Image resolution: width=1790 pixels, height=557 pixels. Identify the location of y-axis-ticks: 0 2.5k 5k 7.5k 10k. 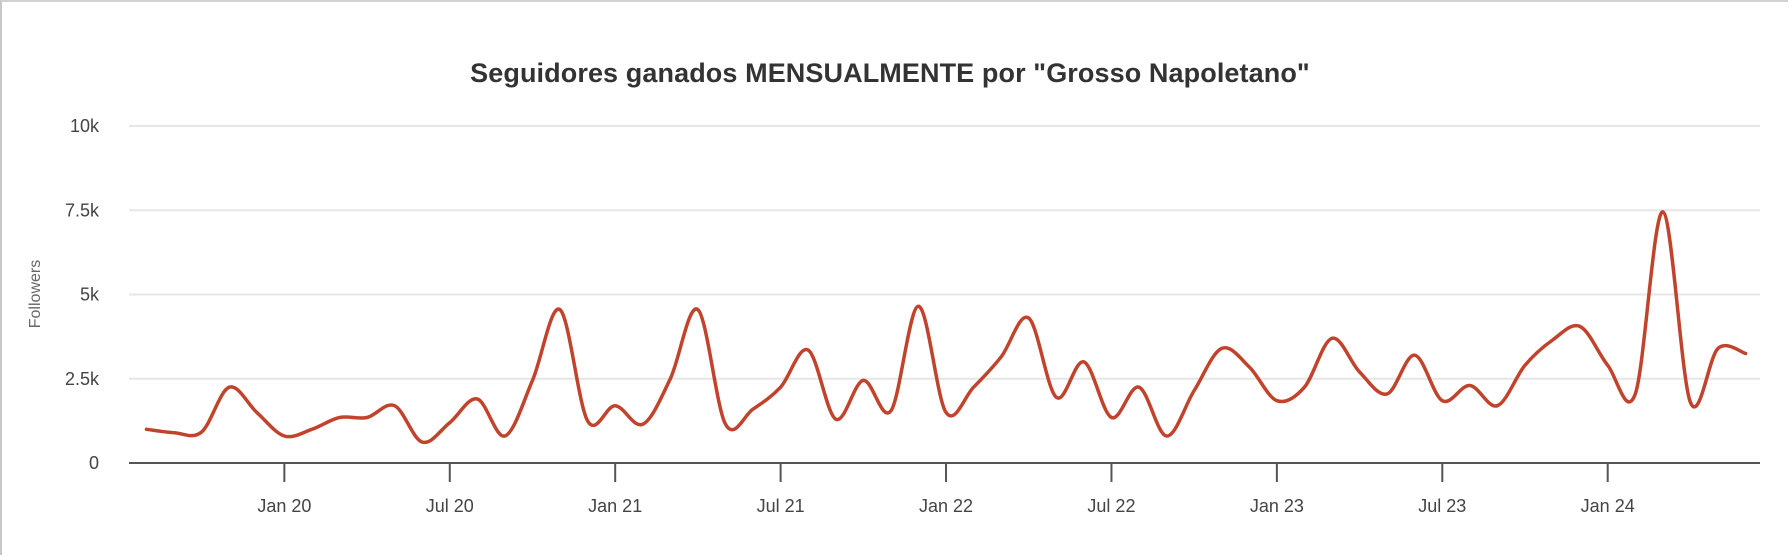
(82, 294).